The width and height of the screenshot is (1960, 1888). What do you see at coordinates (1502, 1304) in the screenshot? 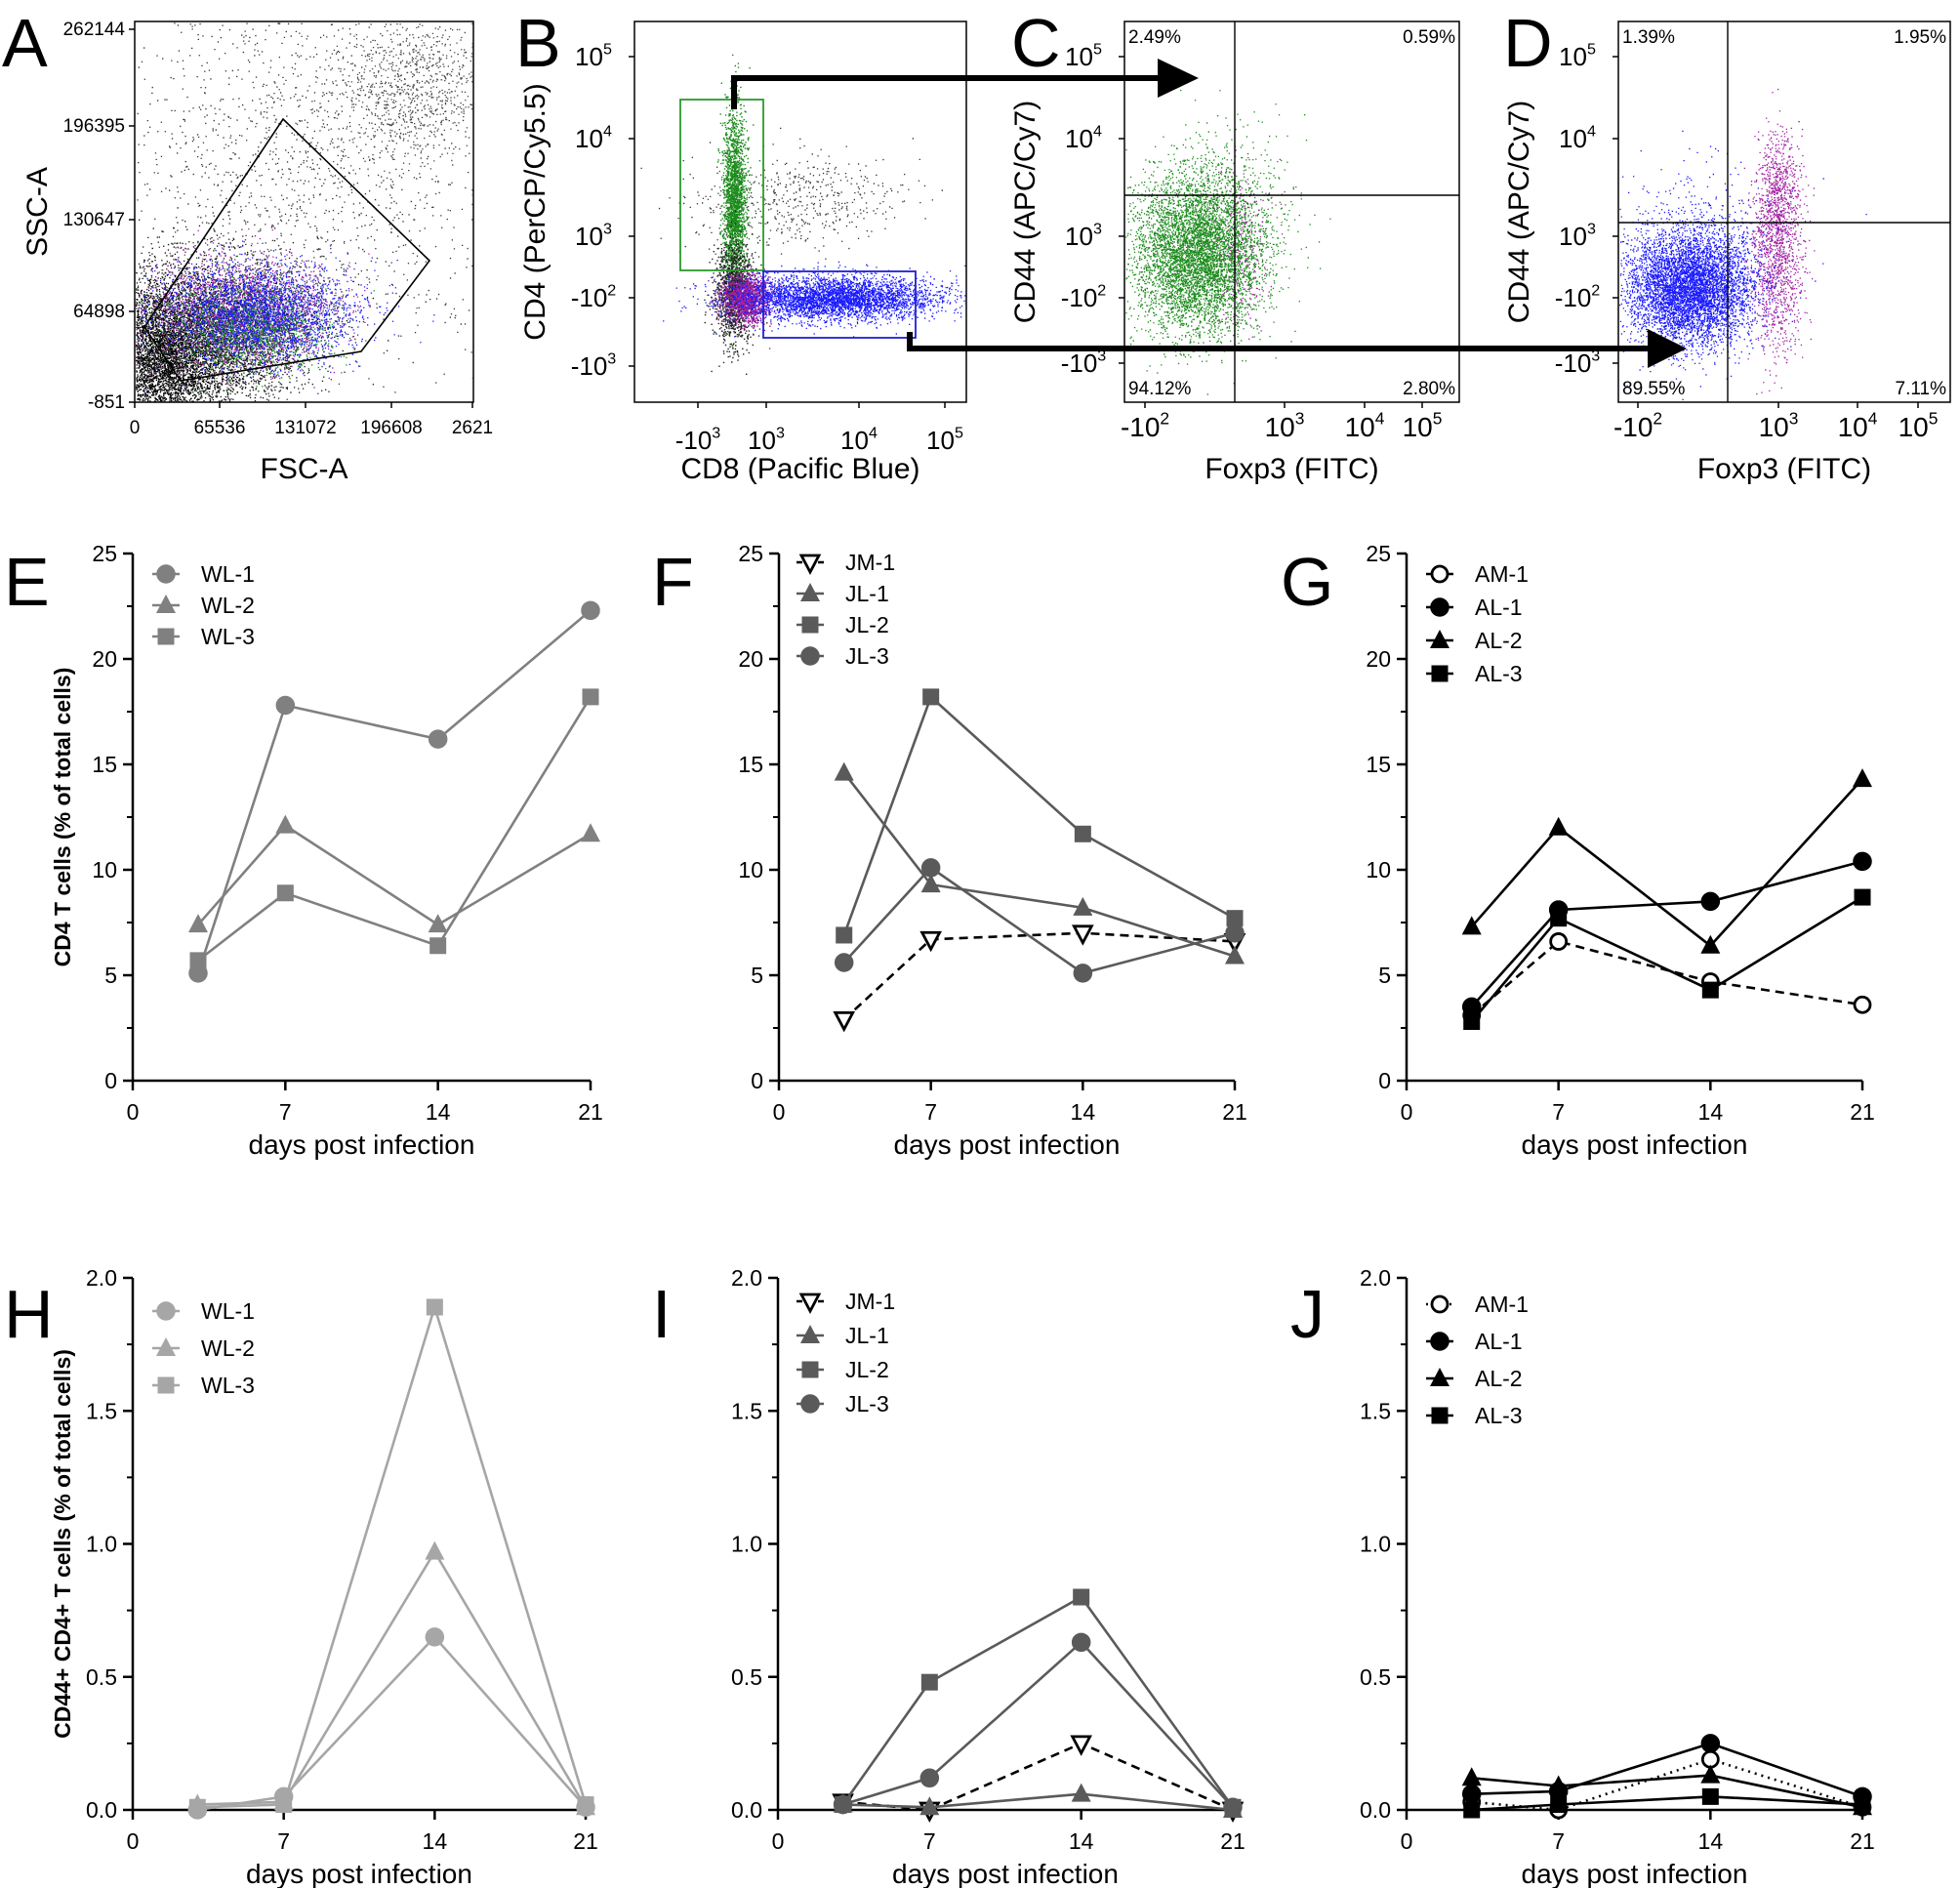
I see `legend-label: AM-1` at bounding box center [1502, 1304].